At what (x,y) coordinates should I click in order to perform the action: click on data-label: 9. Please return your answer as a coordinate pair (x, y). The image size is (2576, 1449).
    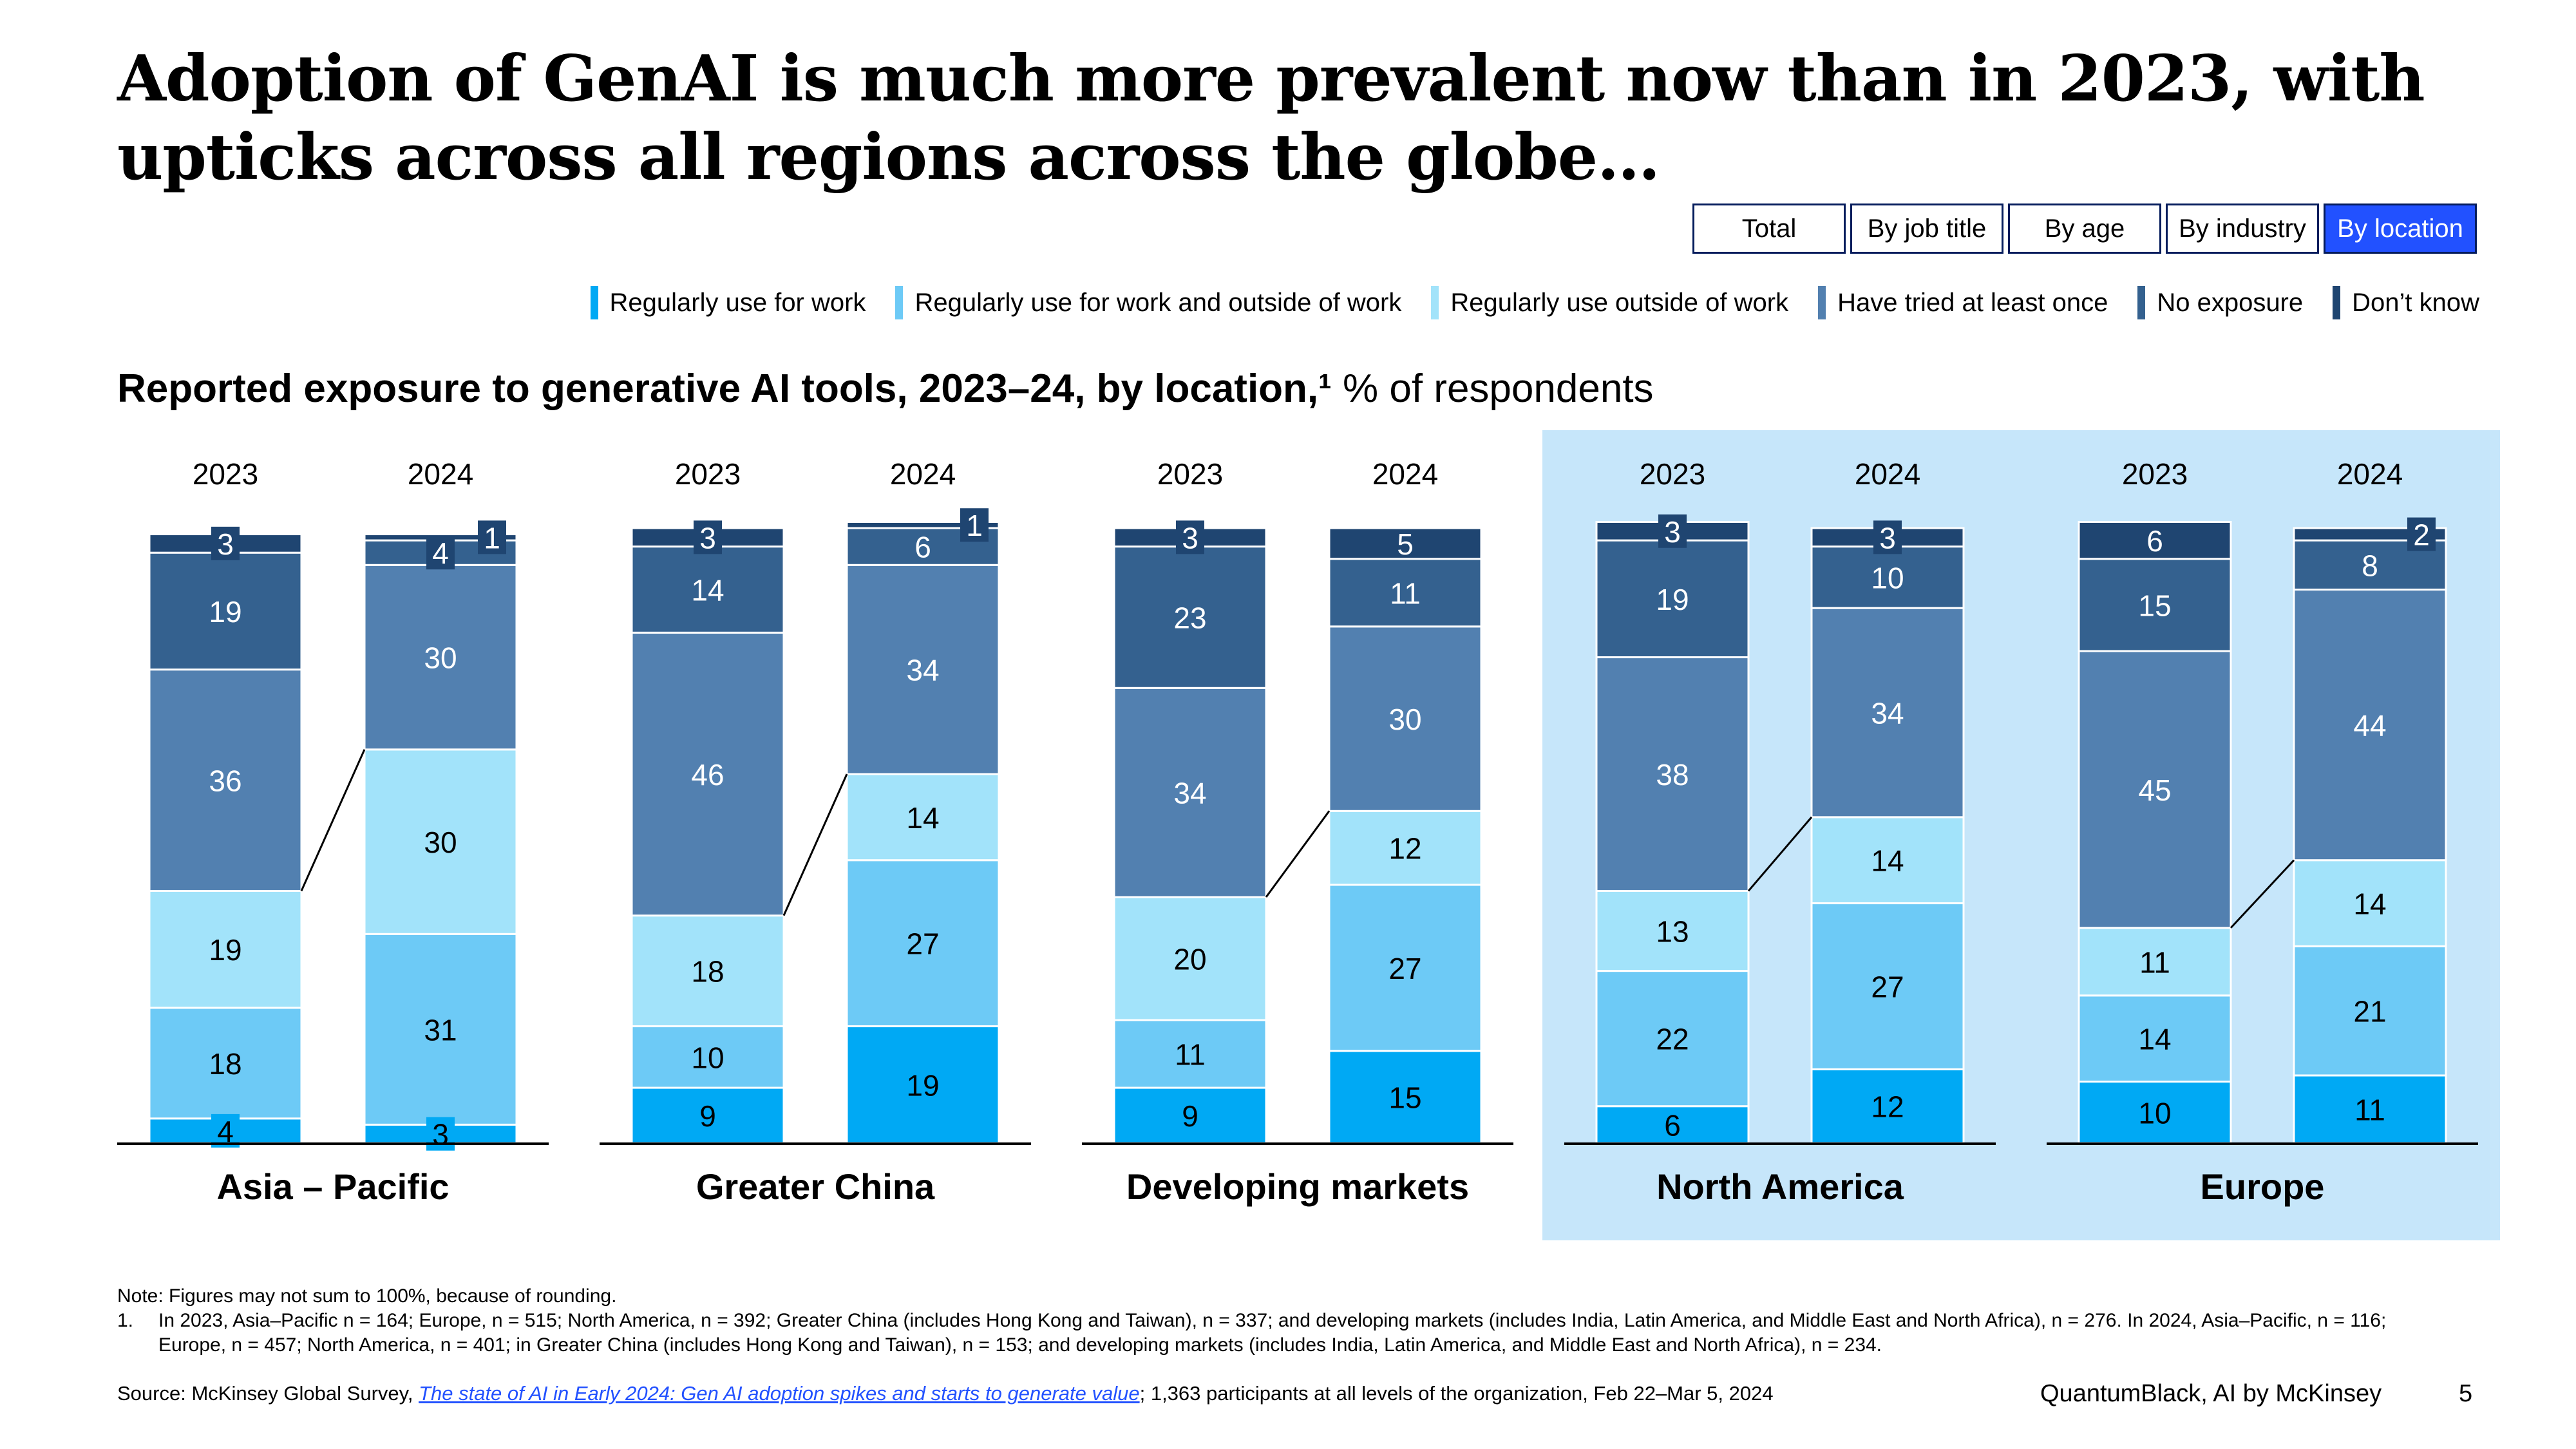
    Looking at the image, I should click on (1190, 1116).